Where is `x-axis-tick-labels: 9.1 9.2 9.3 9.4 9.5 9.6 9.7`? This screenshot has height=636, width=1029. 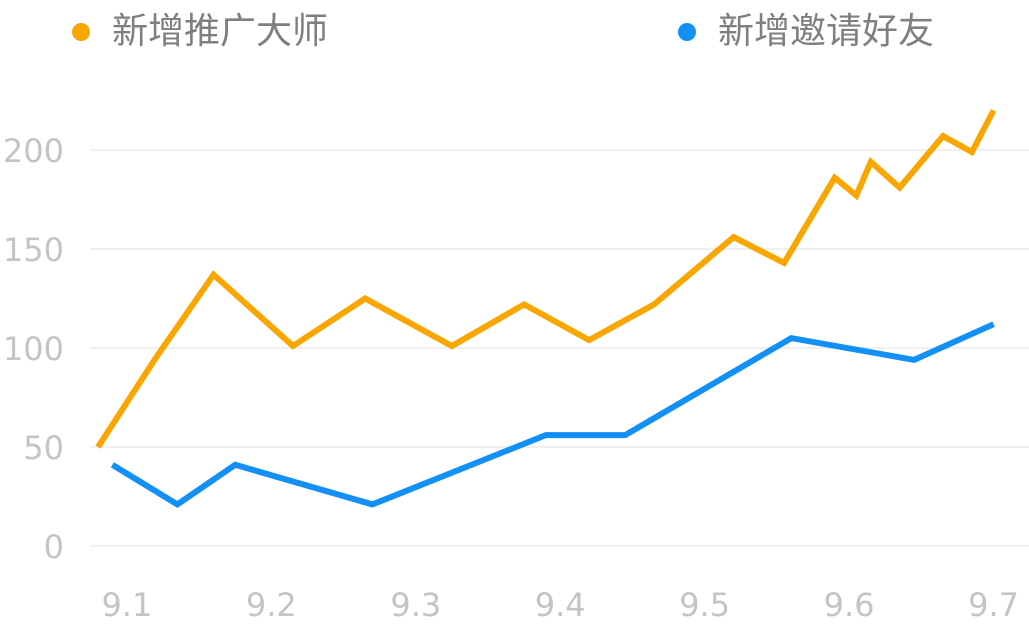 x-axis-tick-labels: 9.1 9.2 9.3 9.4 9.5 9.6 9.7 is located at coordinates (560, 605).